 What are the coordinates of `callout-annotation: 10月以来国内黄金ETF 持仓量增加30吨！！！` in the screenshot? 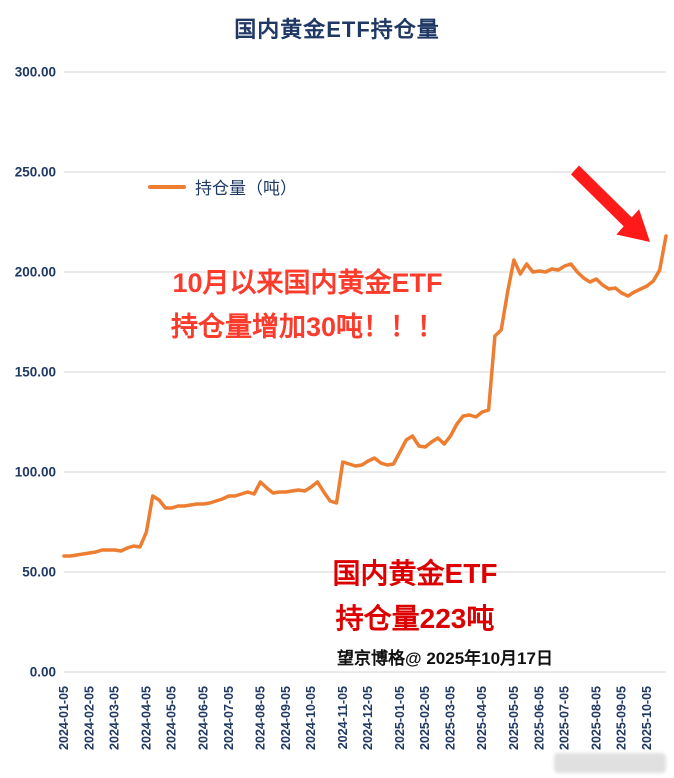 It's located at (307, 305).